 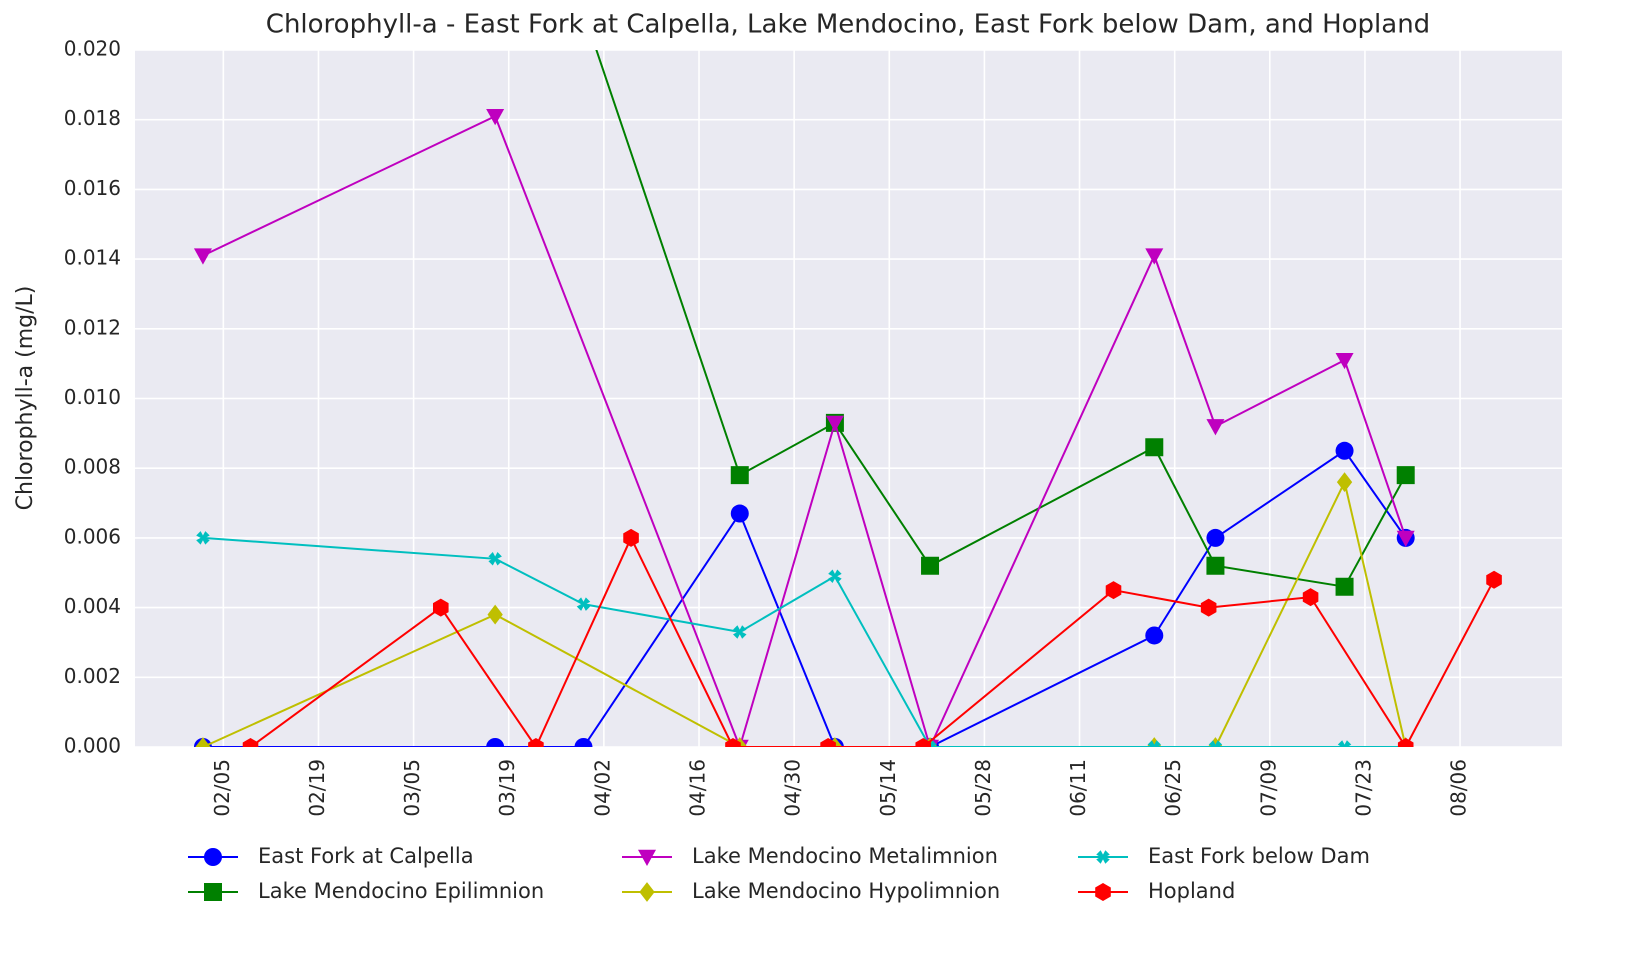 I want to click on y-axis-label: Chlorophyll-a (mg/L), so click(x=25, y=398).